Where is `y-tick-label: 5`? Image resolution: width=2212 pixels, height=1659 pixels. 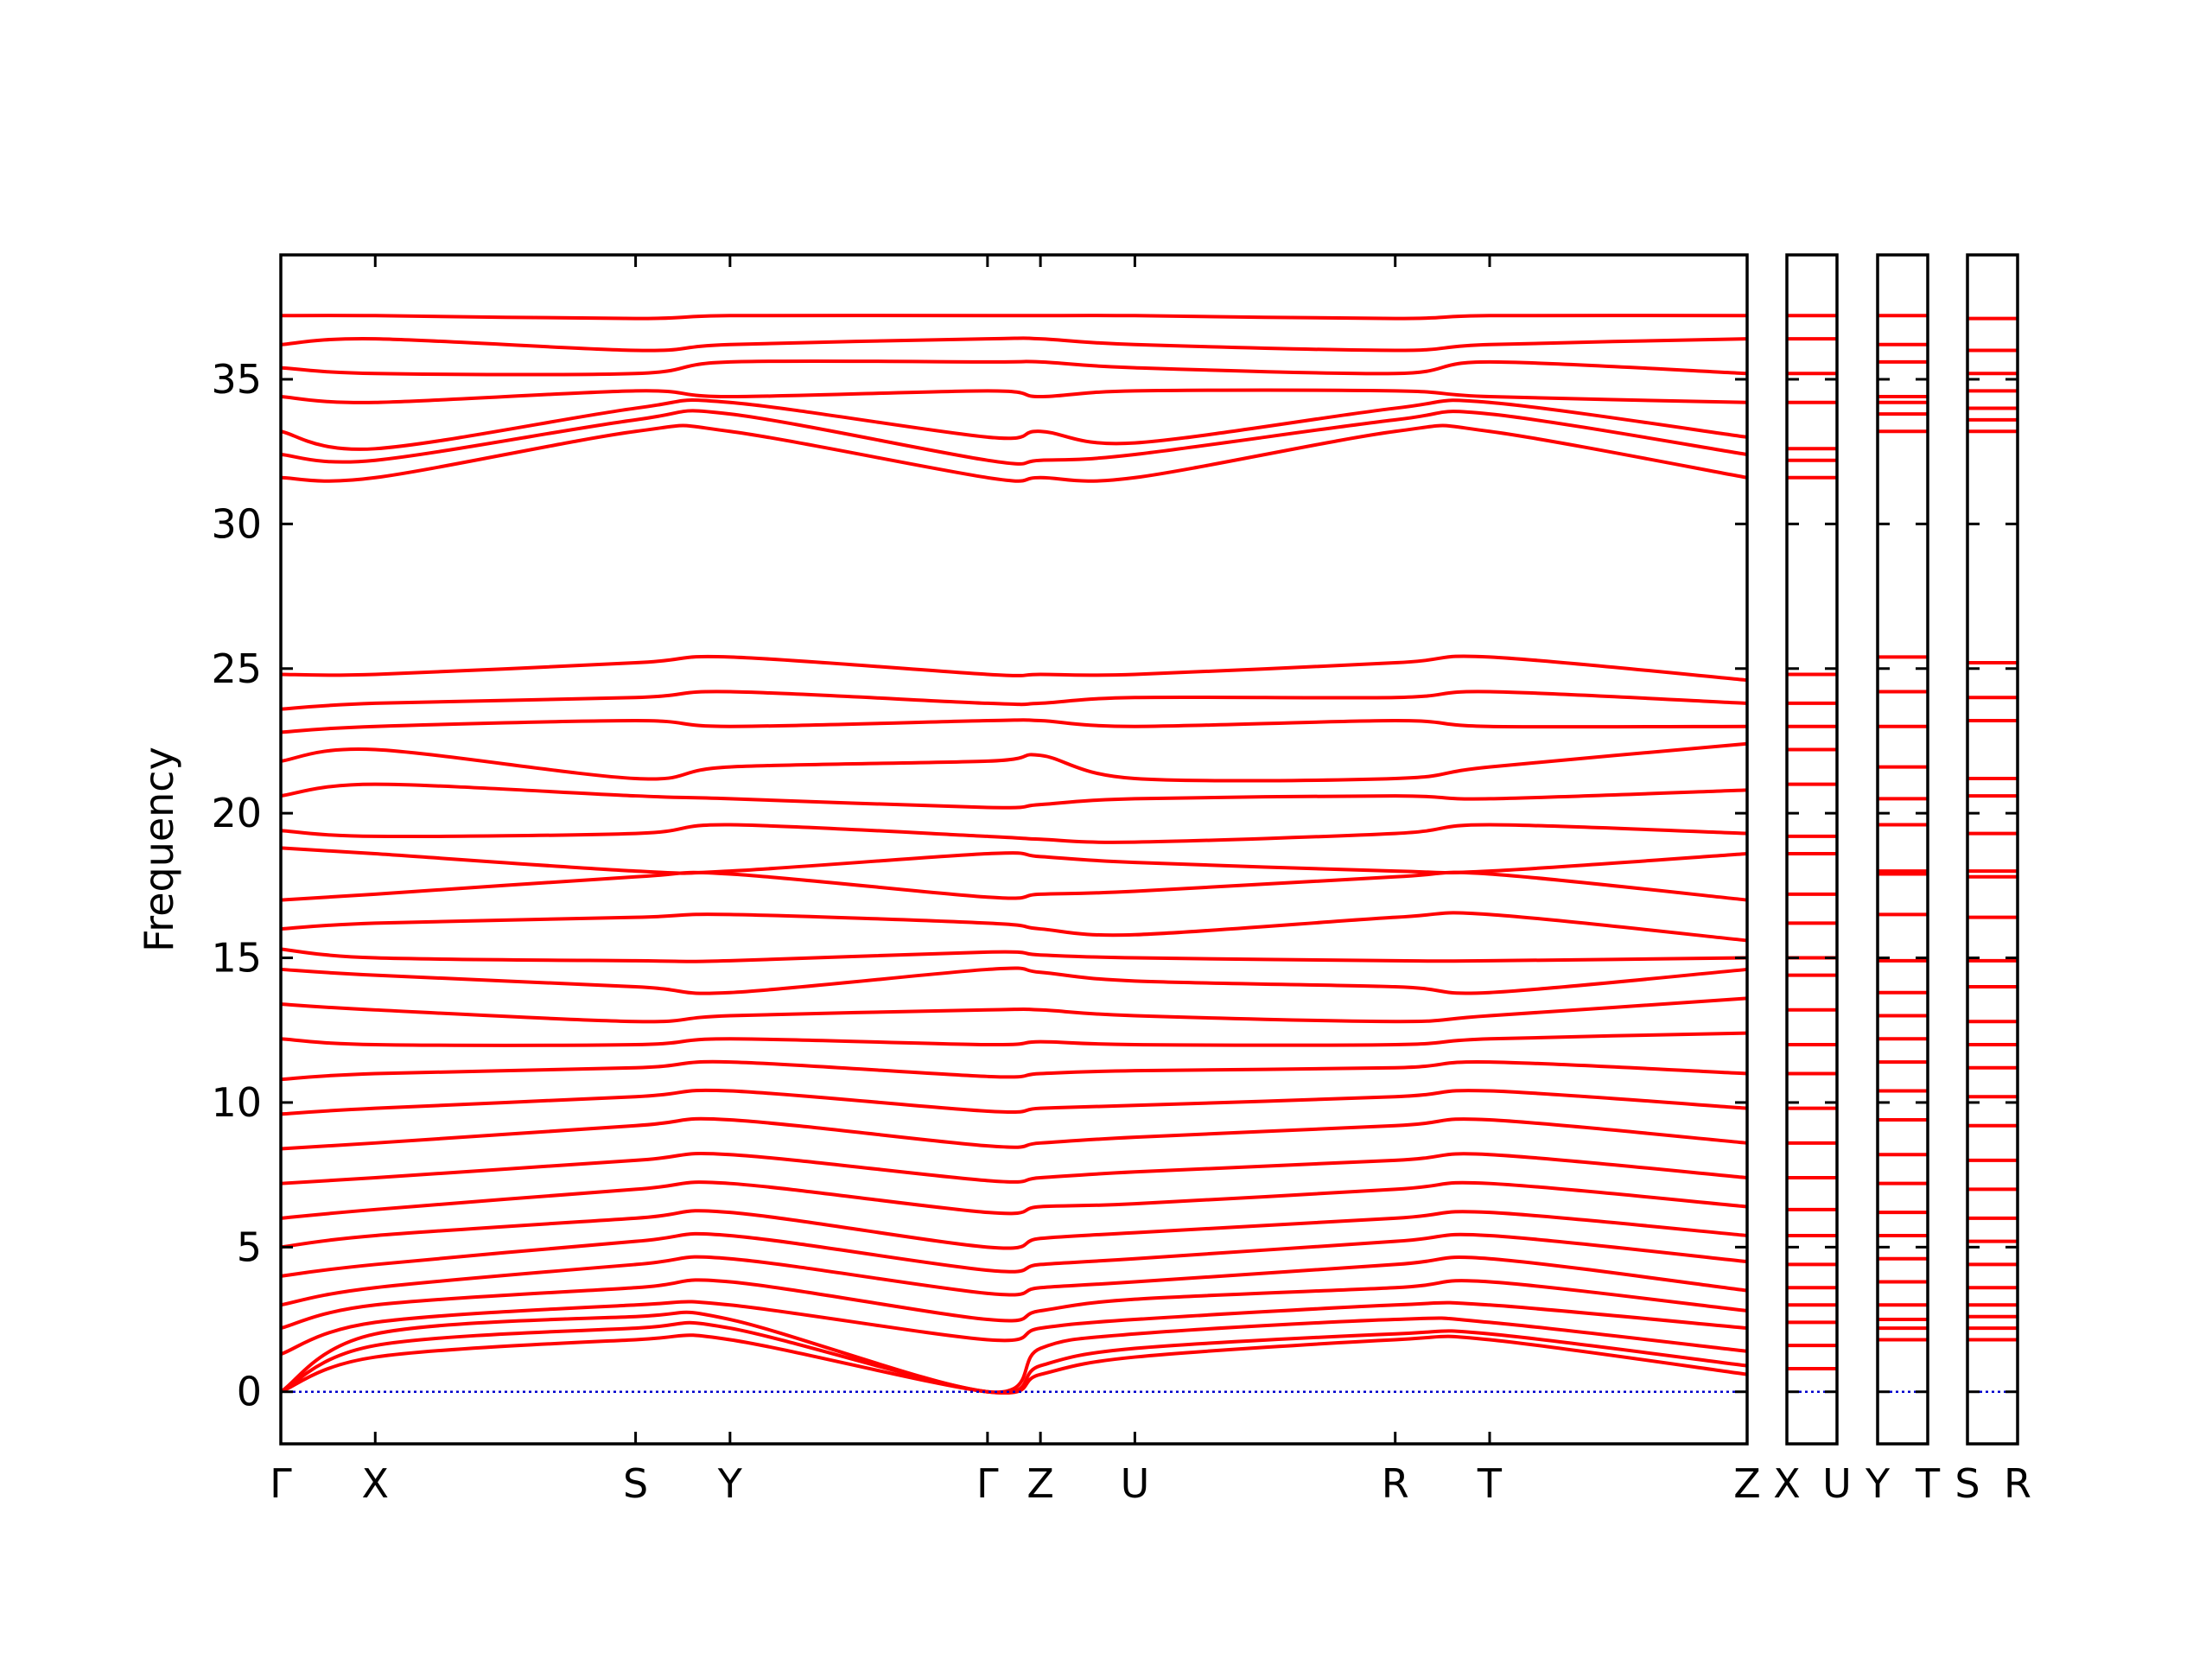 y-tick-label: 5 is located at coordinates (249, 1247).